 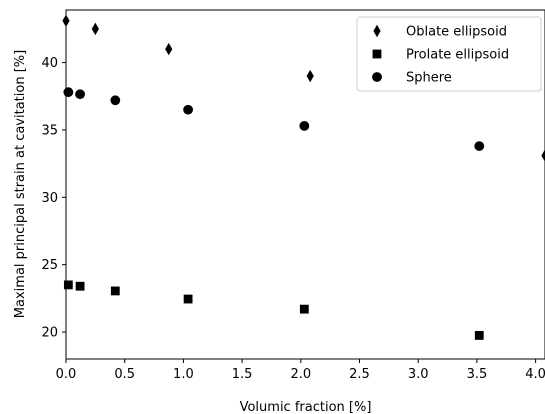 I want to click on x-tick-label: 3.5, so click(x=477, y=374).